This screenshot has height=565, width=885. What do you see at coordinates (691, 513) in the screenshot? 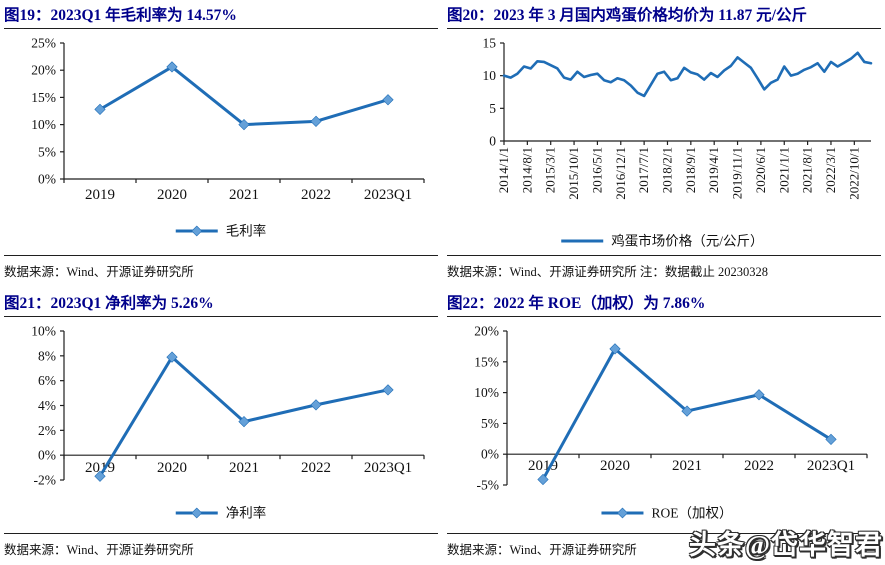
I see `legend-label: ROE（加权）` at bounding box center [691, 513].